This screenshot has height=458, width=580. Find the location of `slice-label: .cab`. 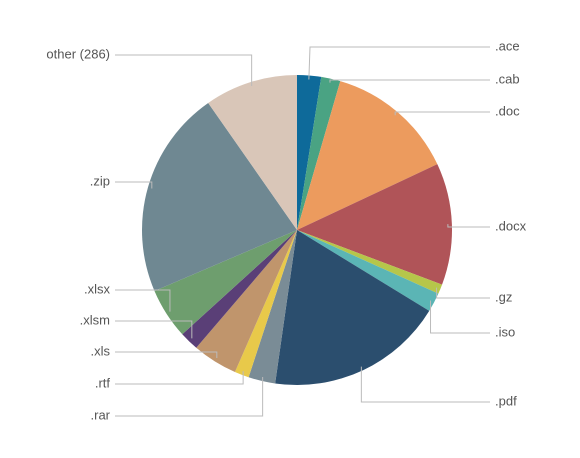

slice-label: .cab is located at coordinates (507, 78).